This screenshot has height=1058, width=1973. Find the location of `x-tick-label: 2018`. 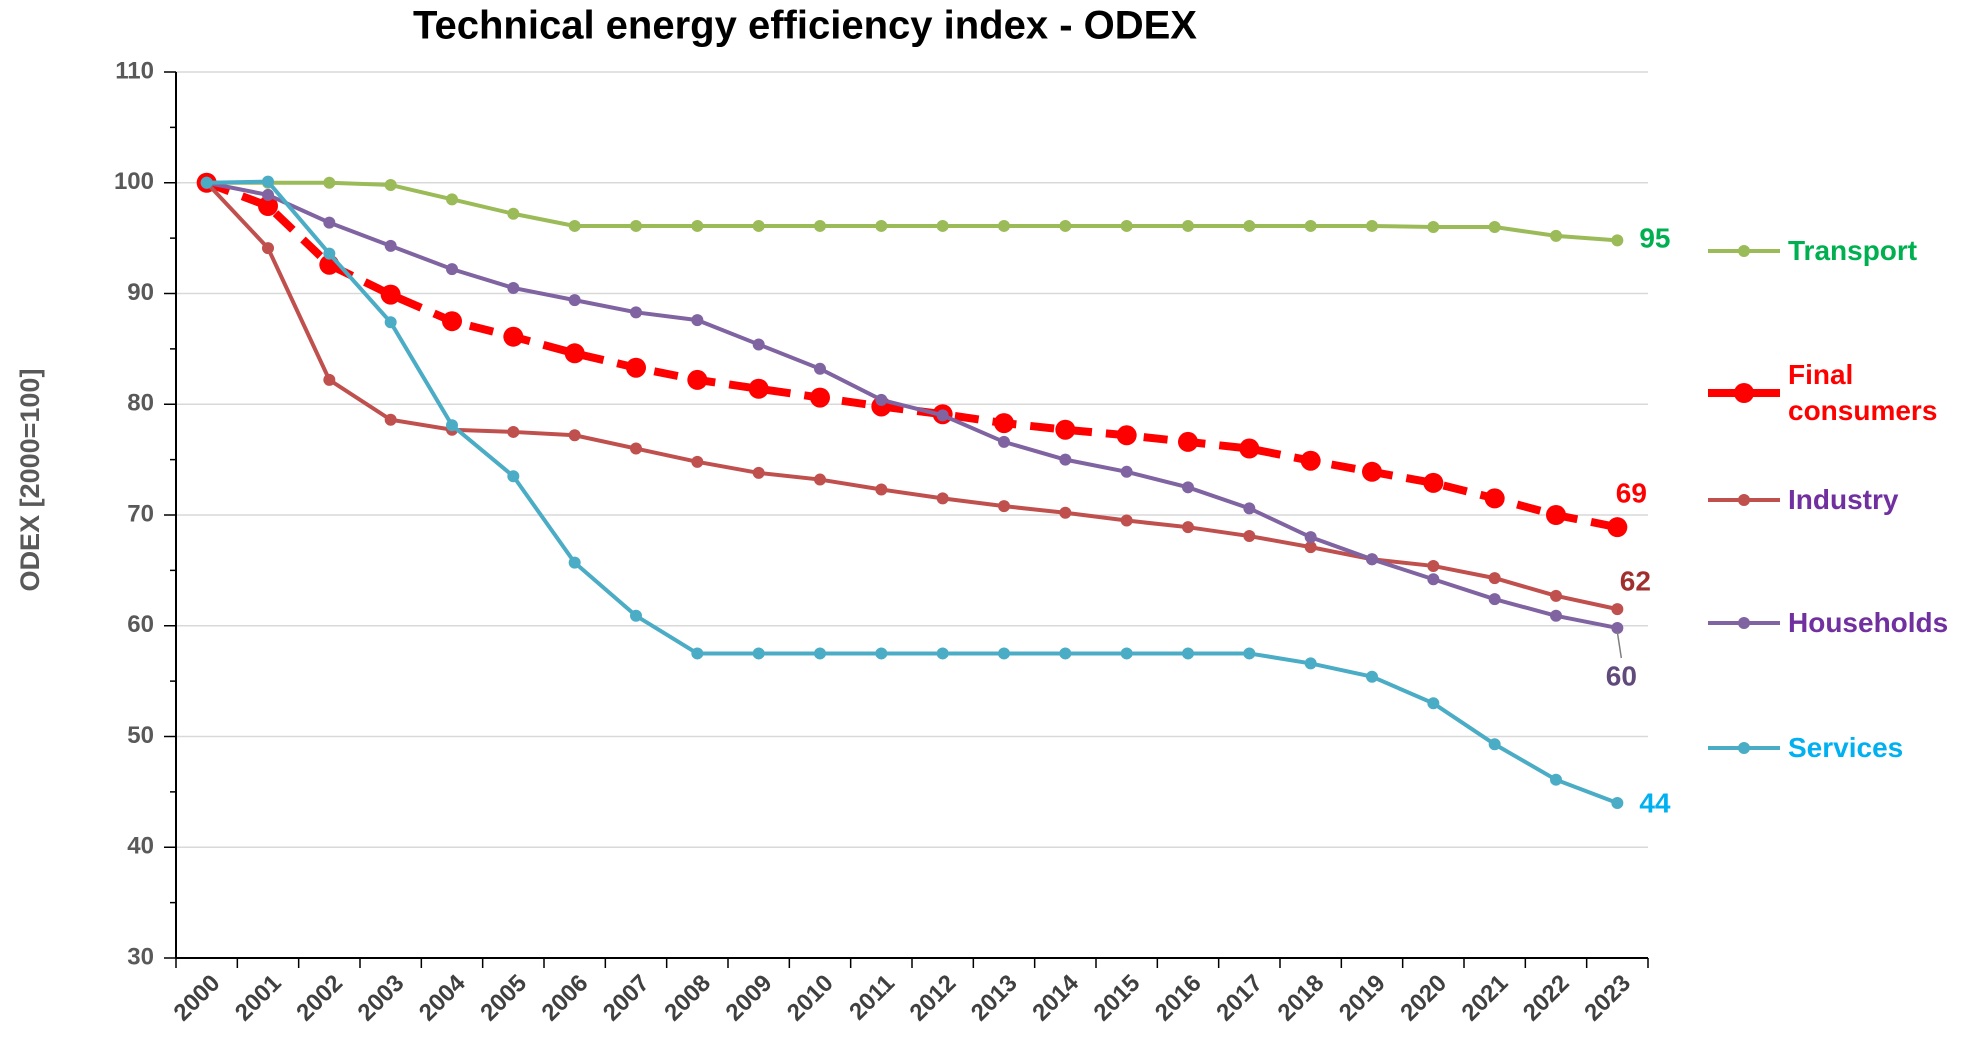

x-tick-label: 2018 is located at coordinates (1301, 998).